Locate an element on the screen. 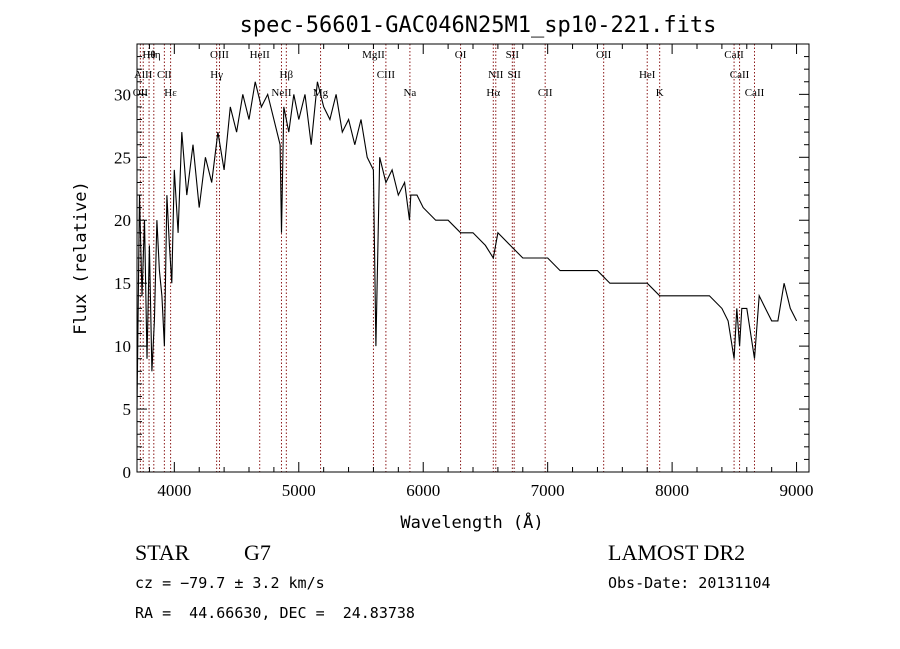 This screenshot has height=649, width=900. spectral-line-label: CIII is located at coordinates (386, 75).